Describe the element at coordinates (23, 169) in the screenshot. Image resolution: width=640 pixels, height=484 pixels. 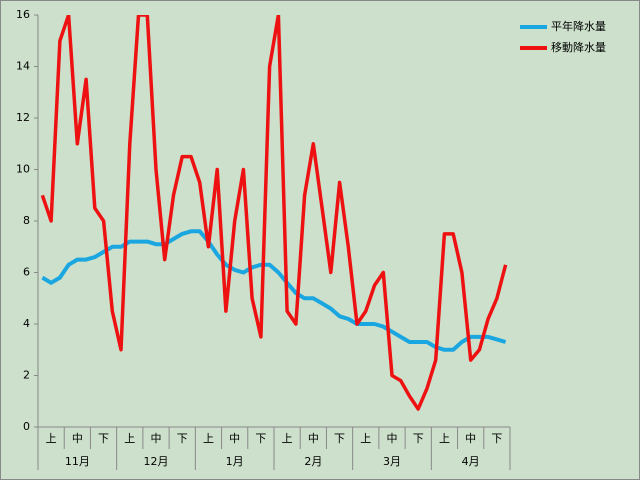
I see `y-tick-label: 10` at that location.